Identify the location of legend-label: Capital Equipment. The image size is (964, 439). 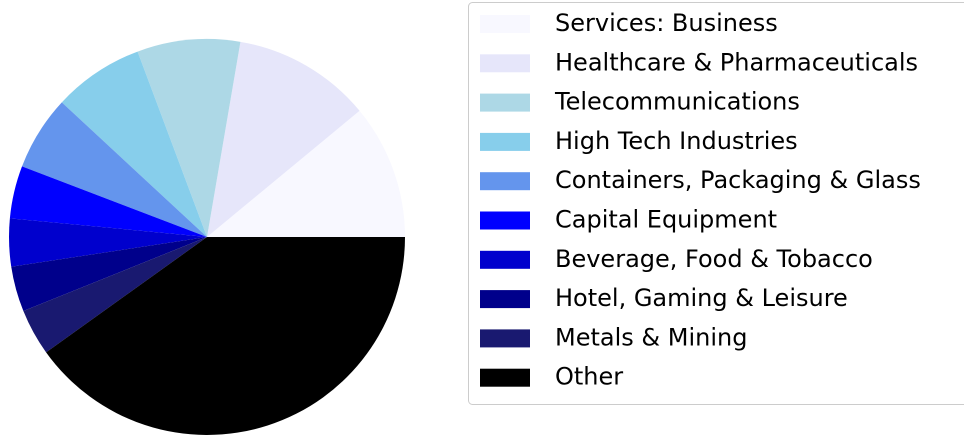
(666, 220).